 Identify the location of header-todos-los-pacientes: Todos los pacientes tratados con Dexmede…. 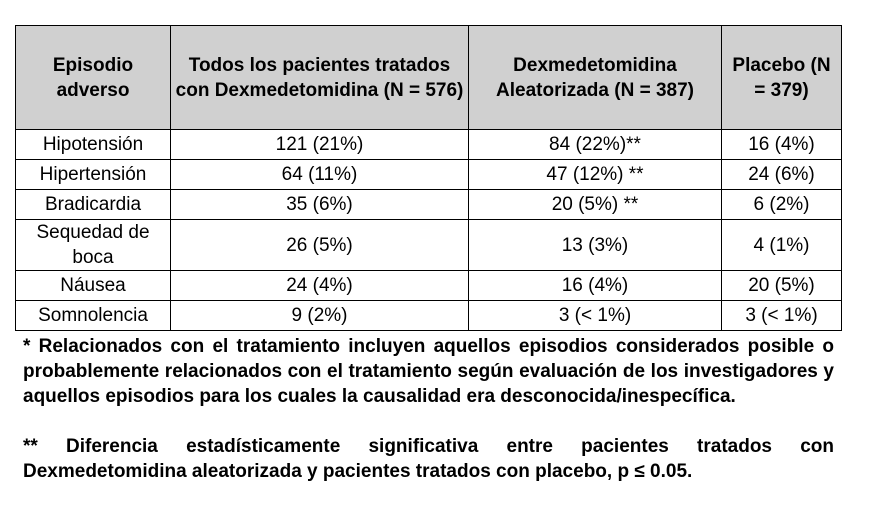
(319, 77).